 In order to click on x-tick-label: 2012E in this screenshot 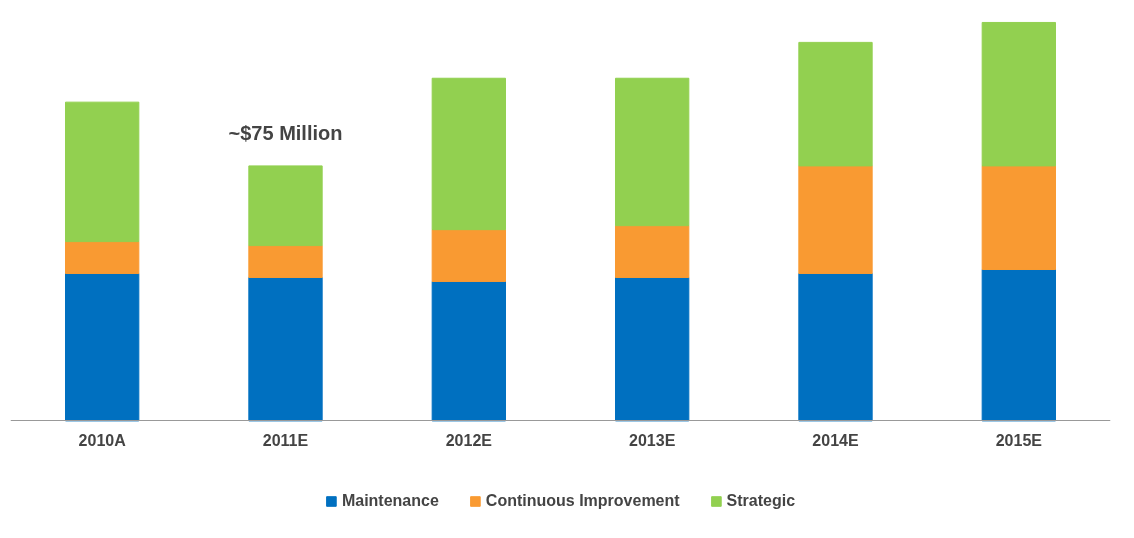, I will do `click(469, 440)`.